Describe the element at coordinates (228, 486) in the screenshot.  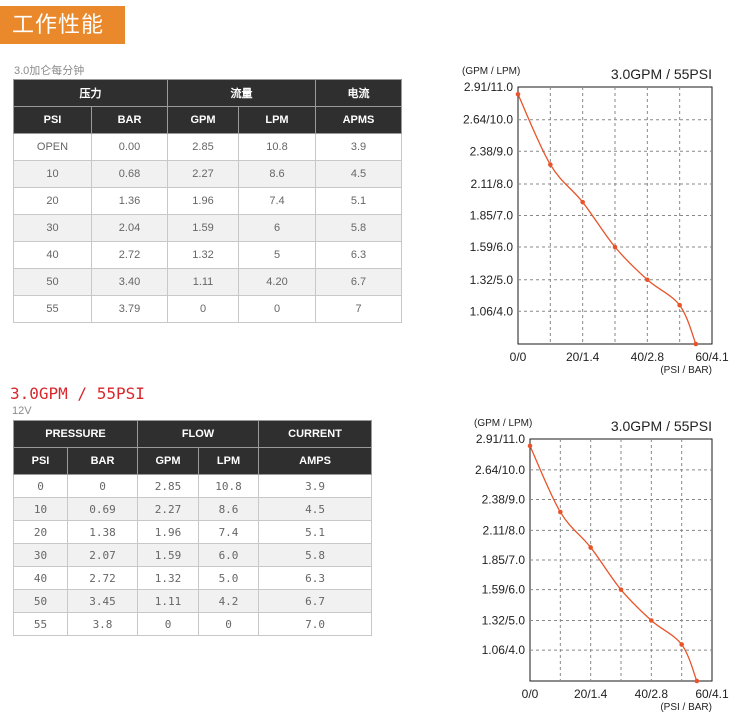
I see `table-cell: 10.8` at that location.